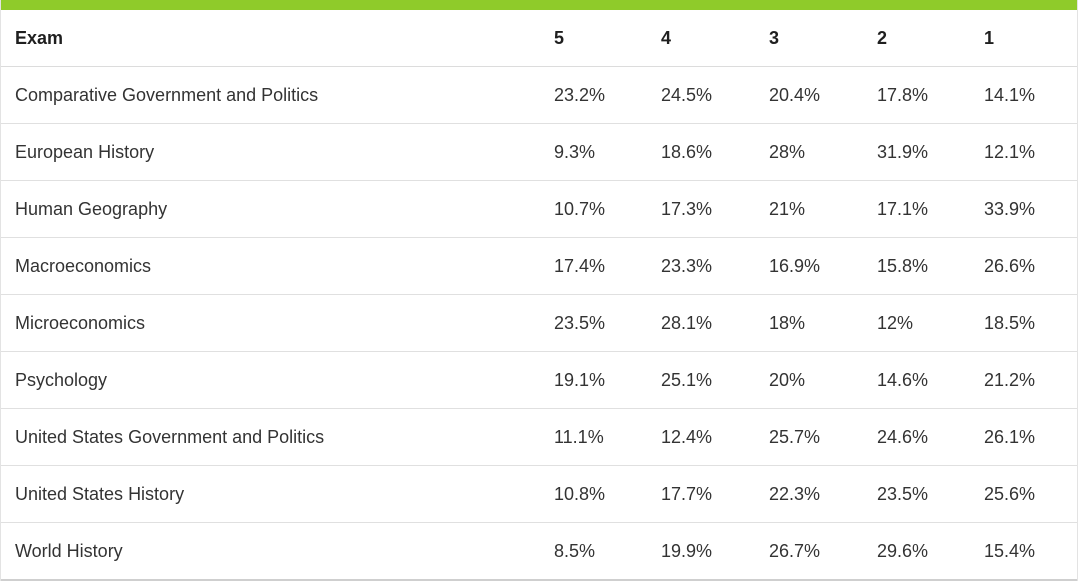 The image size is (1080, 581). I want to click on score-5-percent: 9.3%, so click(593, 152).